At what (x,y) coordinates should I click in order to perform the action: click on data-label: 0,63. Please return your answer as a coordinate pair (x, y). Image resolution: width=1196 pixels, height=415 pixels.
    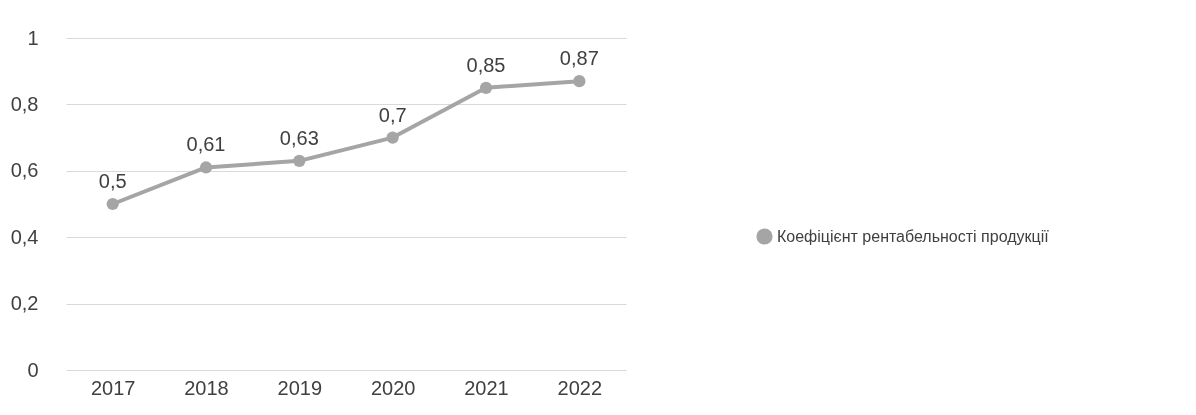
    Looking at the image, I should click on (299, 137).